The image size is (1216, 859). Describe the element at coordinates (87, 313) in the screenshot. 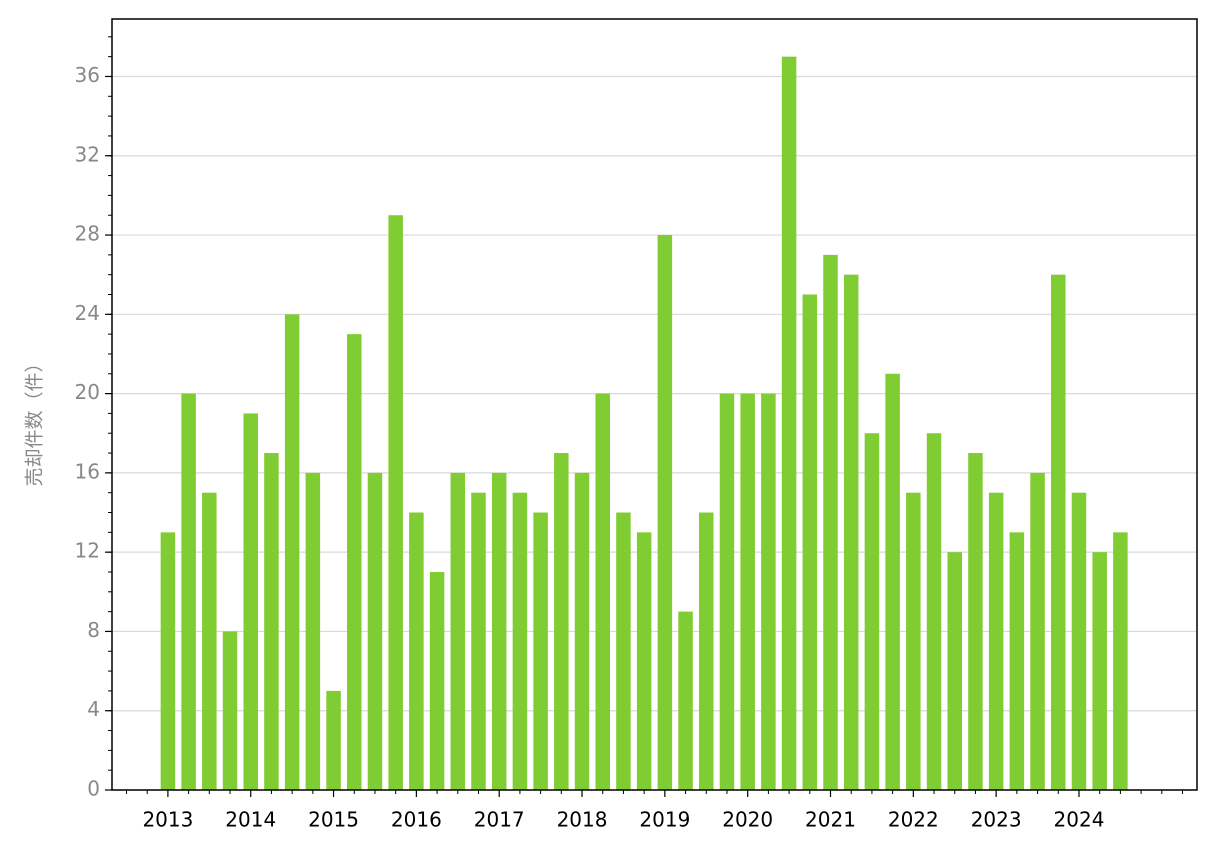

I see `y-tick-label: 24` at that location.